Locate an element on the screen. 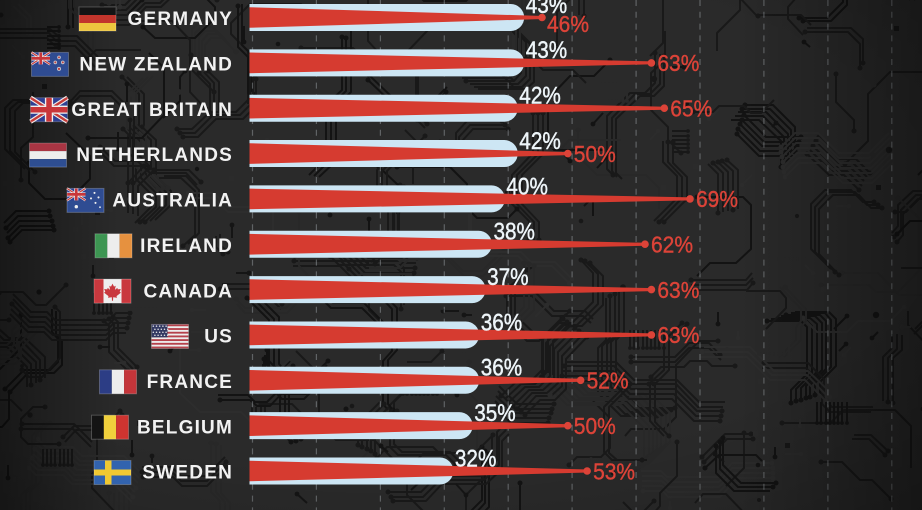  svg-text: CANADA is located at coordinates (188, 291).